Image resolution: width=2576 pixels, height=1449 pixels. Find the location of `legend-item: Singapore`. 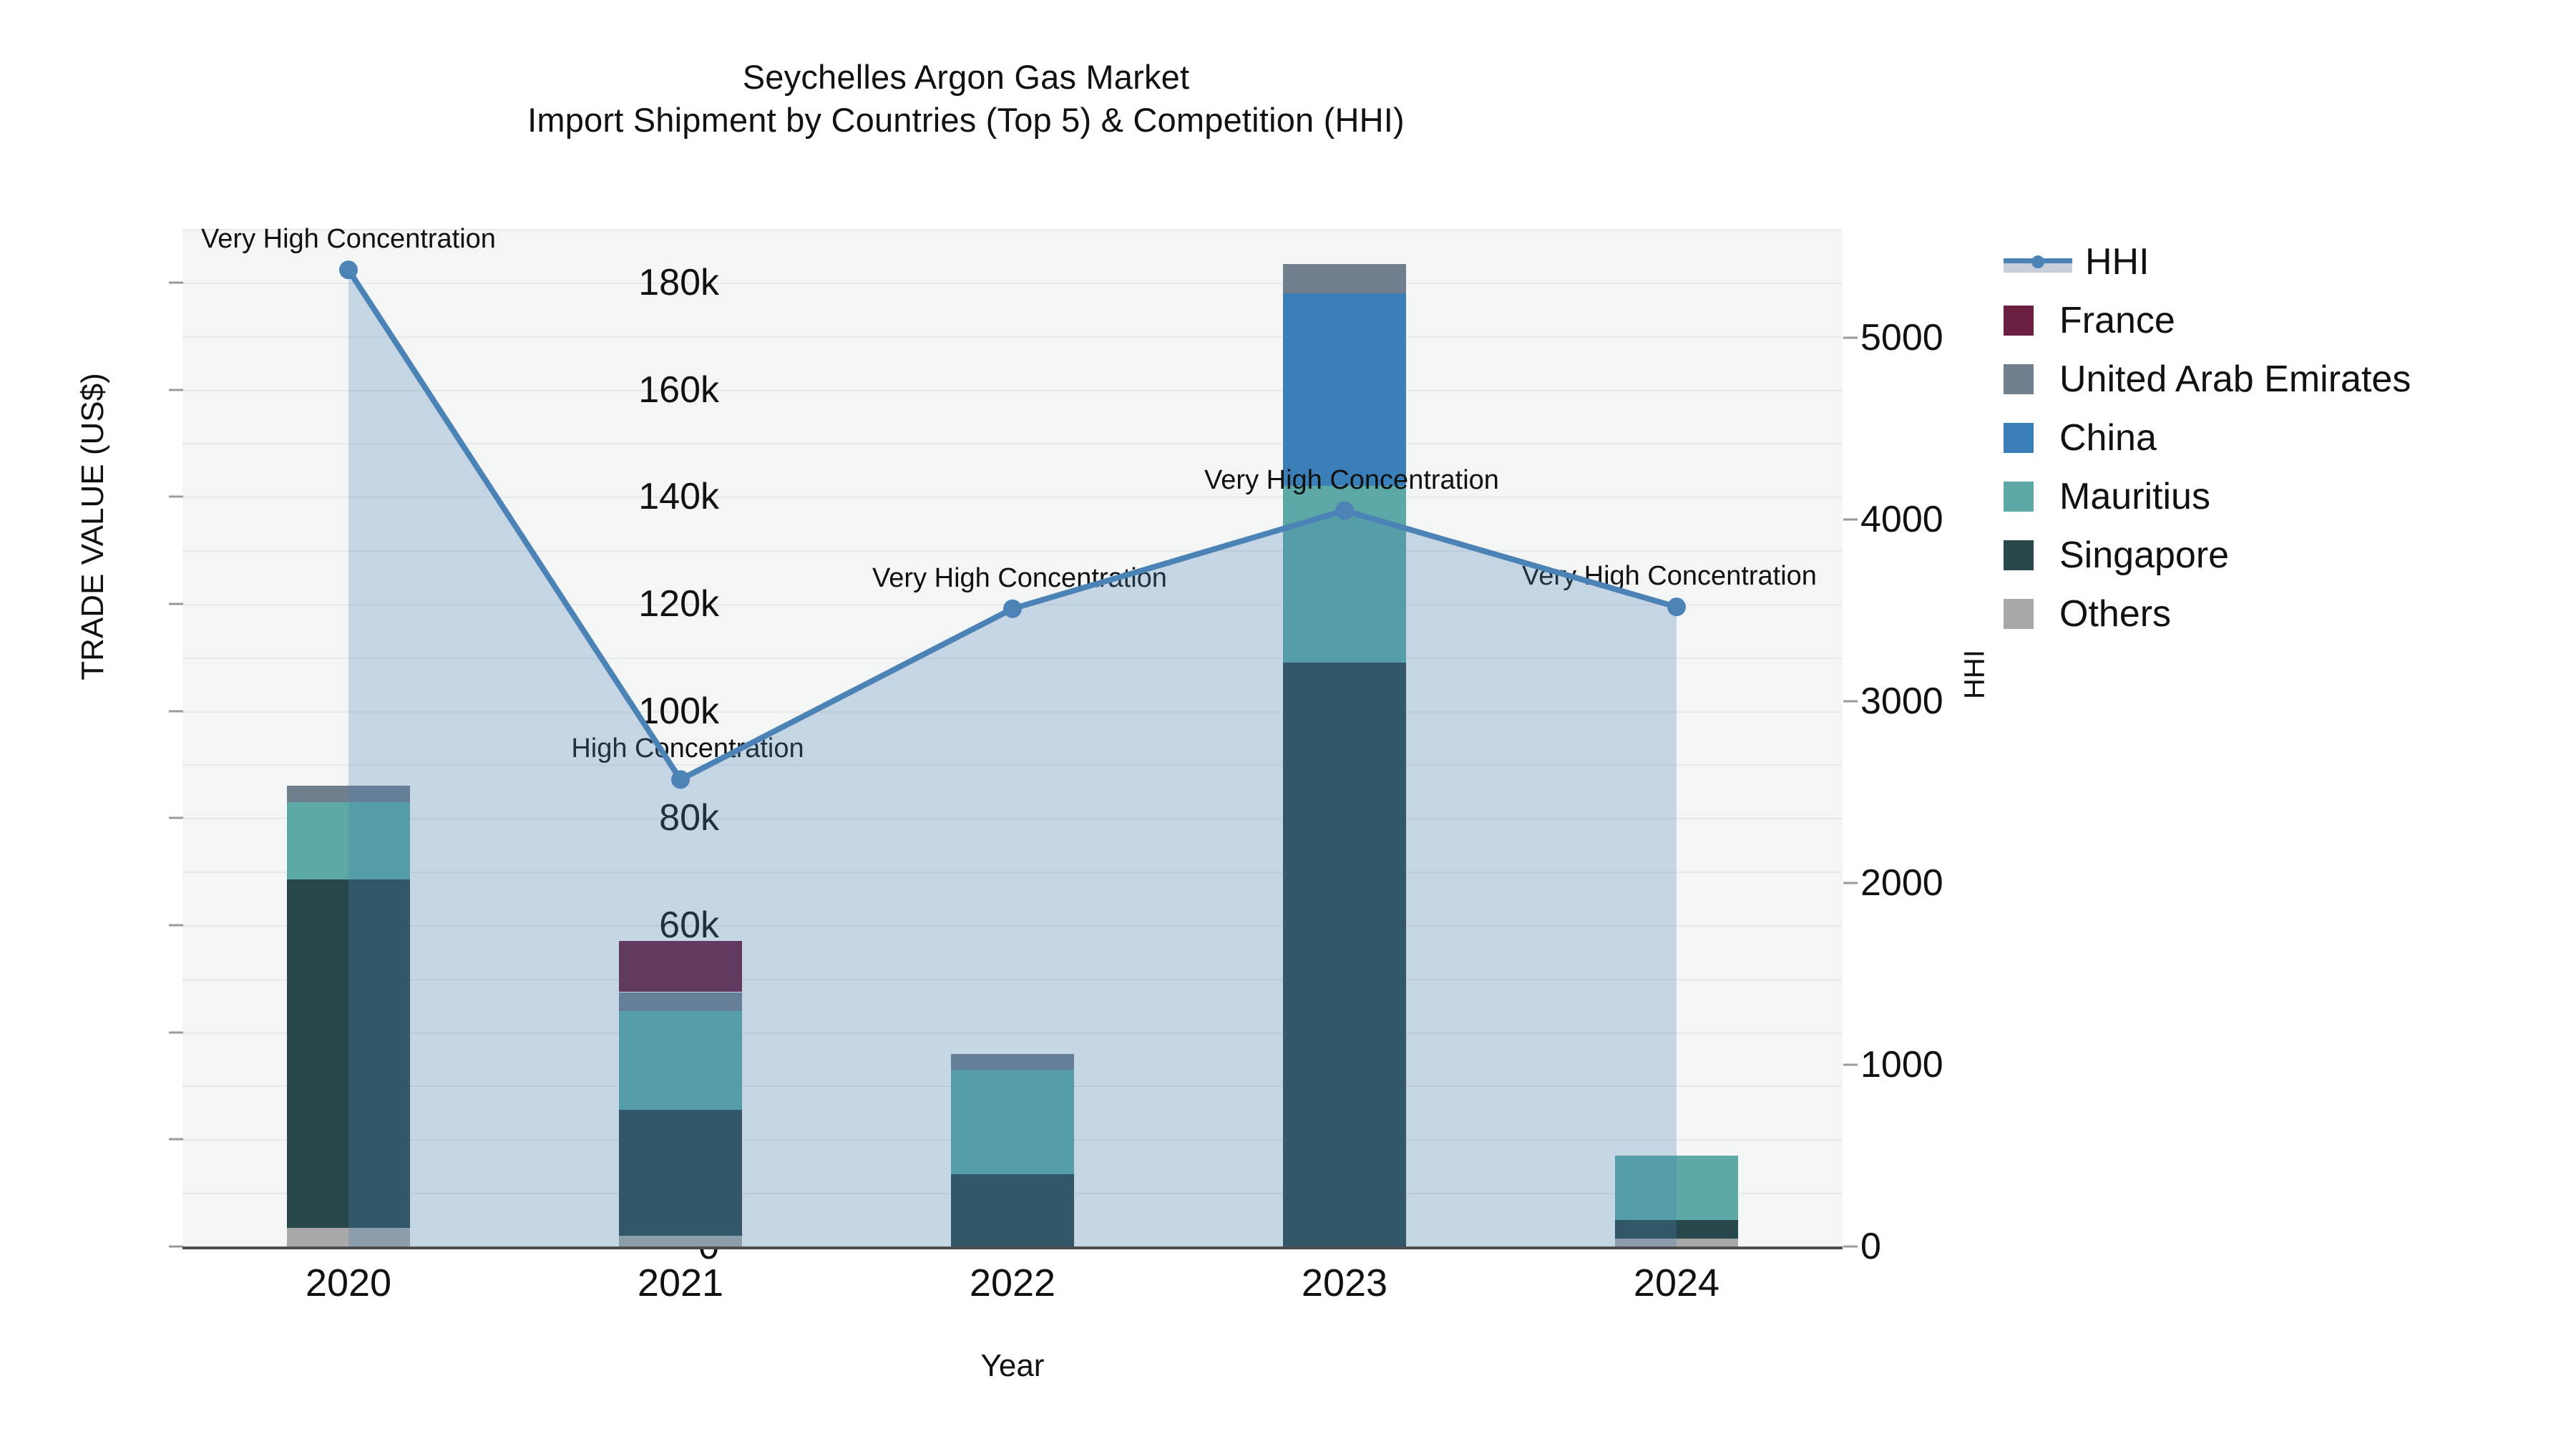

legend-item: Singapore is located at coordinates (2207, 555).